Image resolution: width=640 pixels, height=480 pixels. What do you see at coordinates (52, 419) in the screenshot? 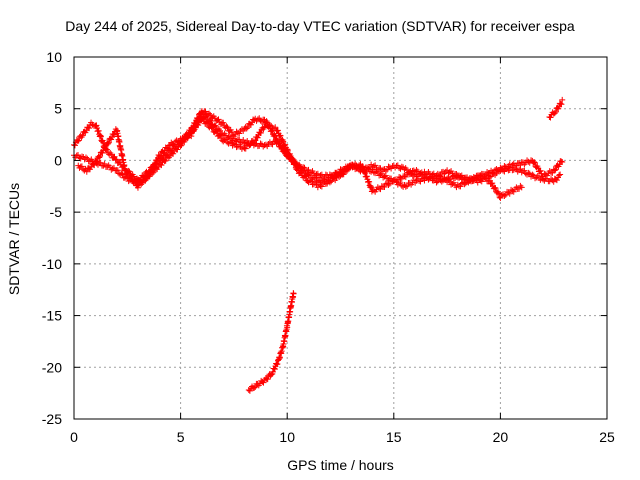
I see `y-tick-label: -25` at bounding box center [52, 419].